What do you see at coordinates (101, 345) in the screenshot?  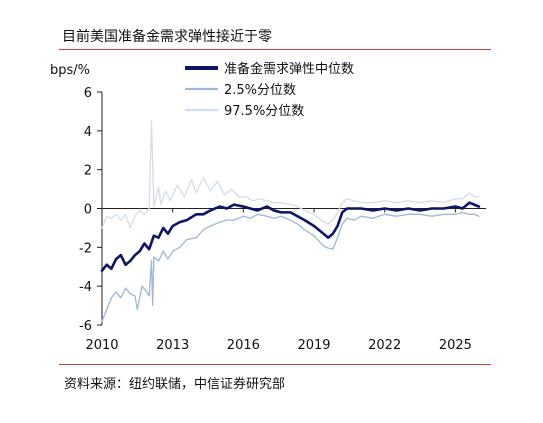 I see `x-tick-label: 2010` at bounding box center [101, 345].